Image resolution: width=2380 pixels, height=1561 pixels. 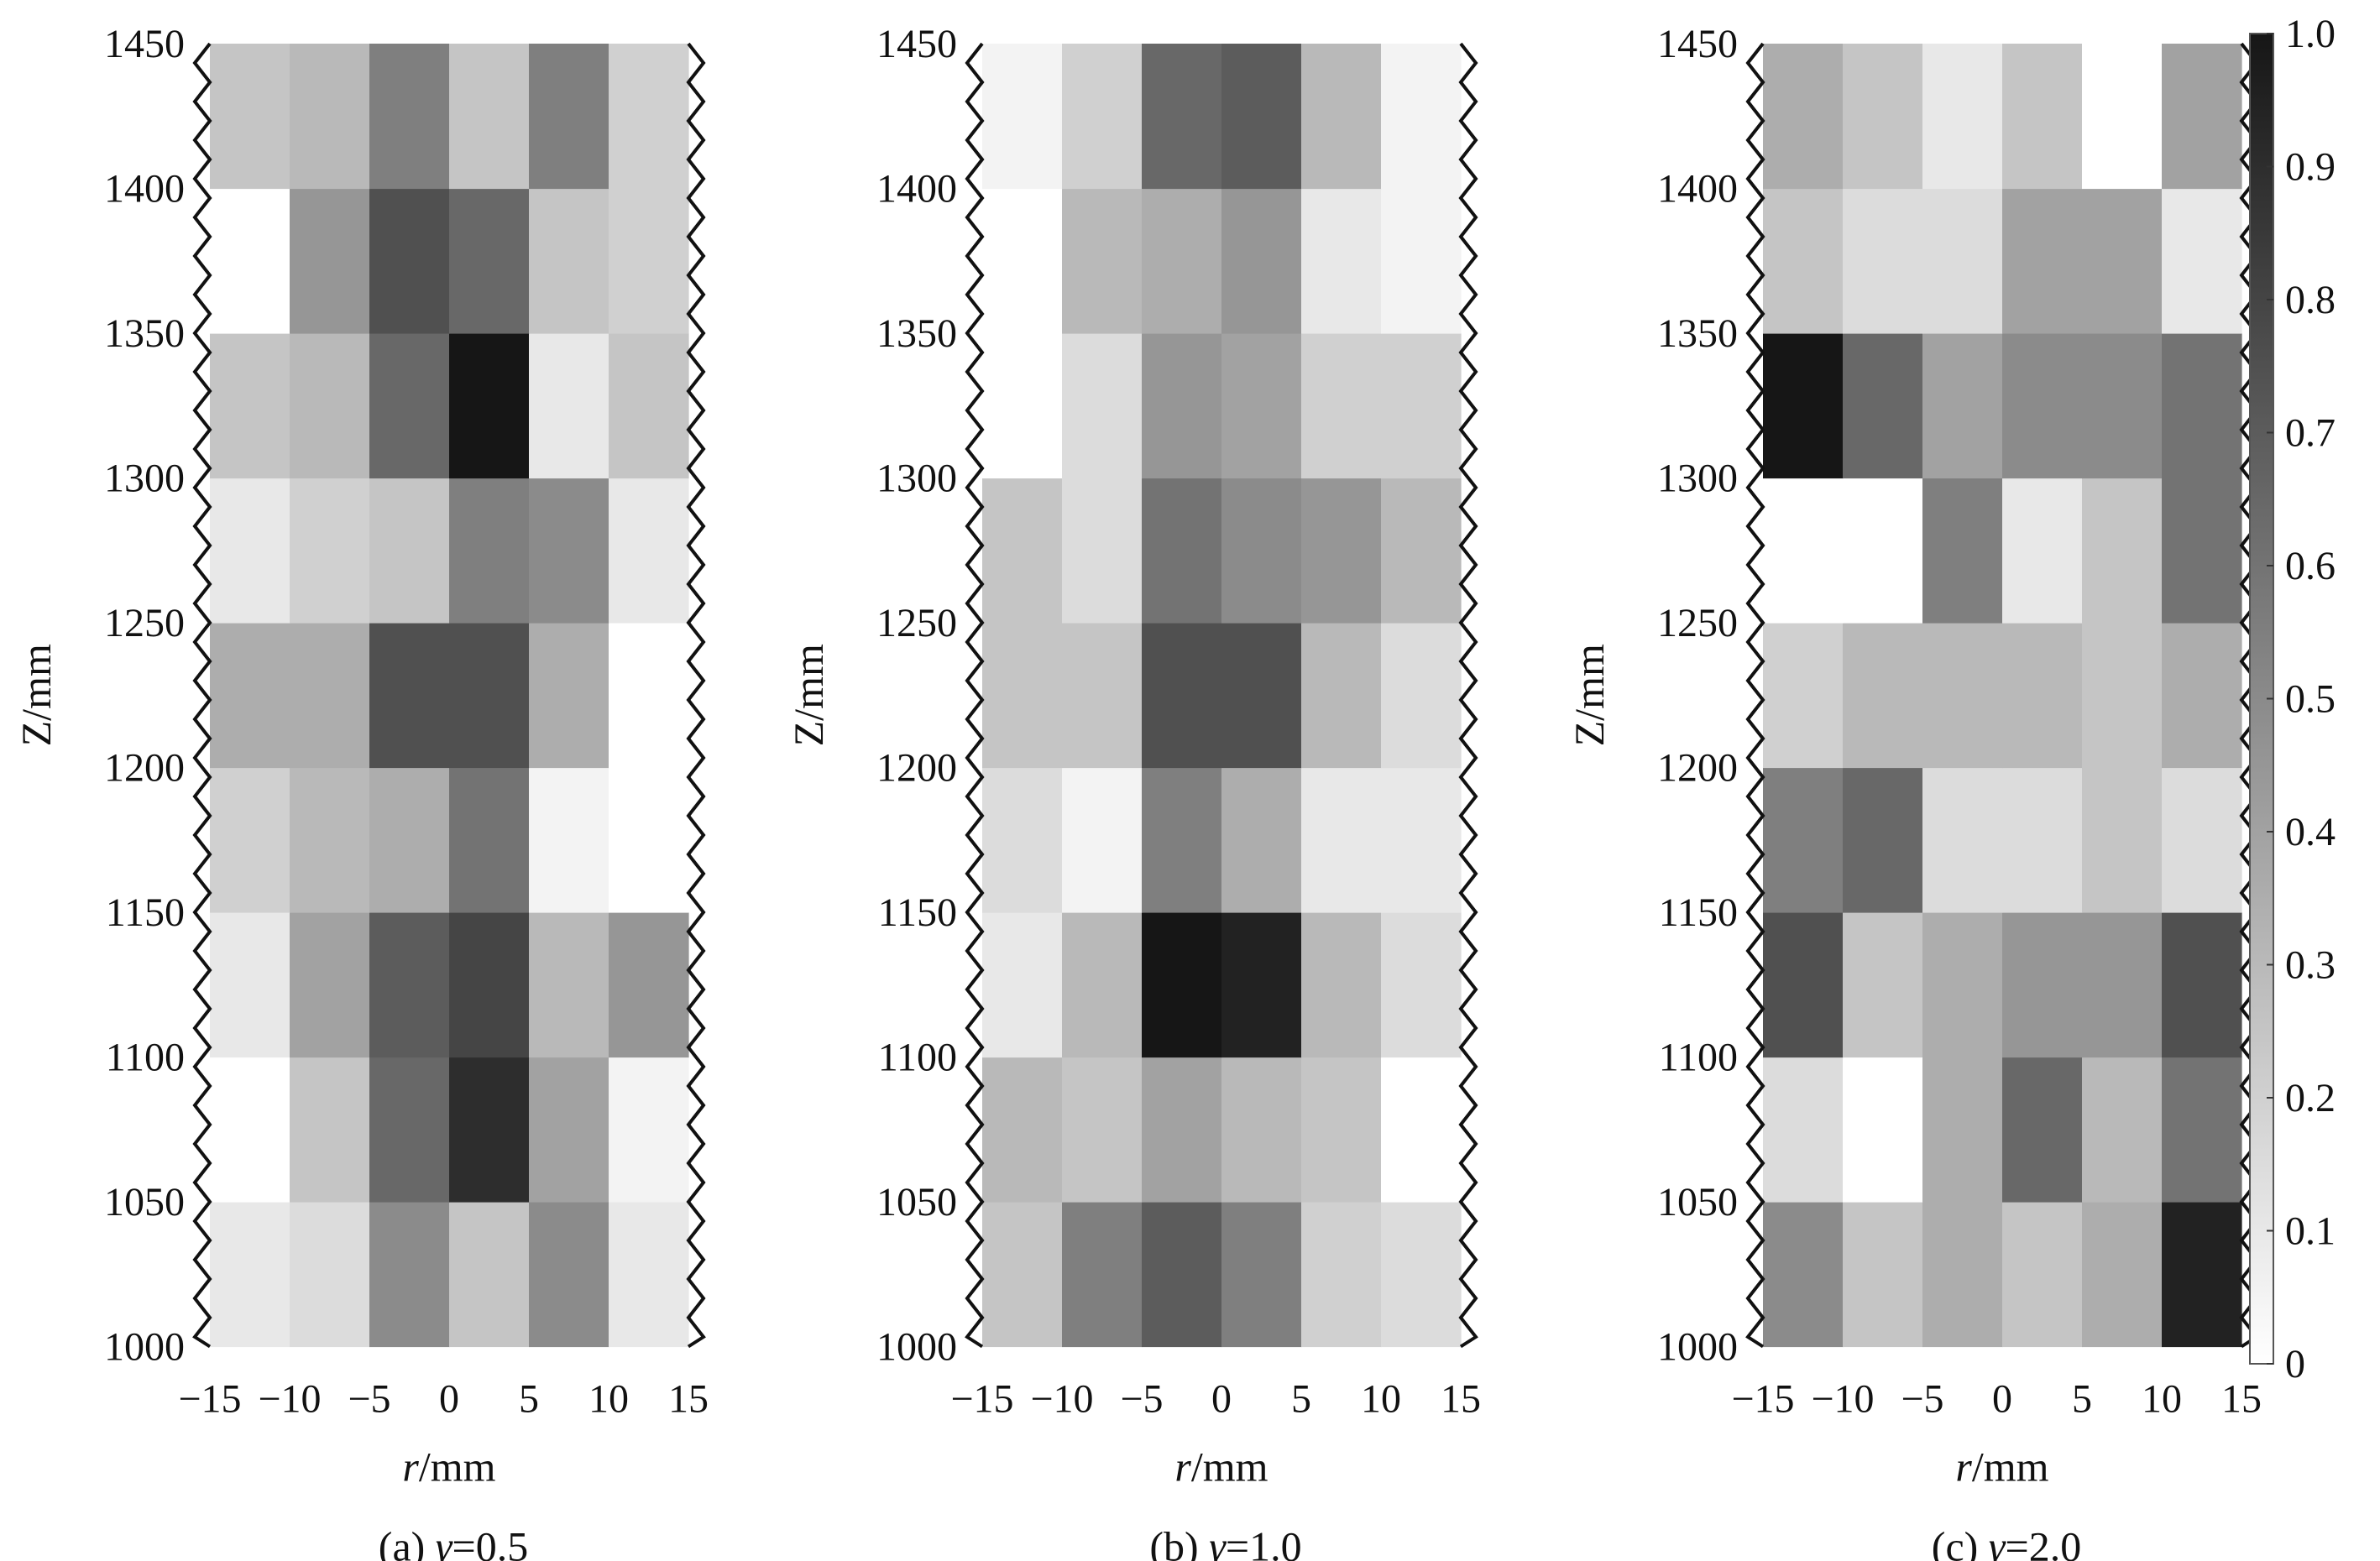 What do you see at coordinates (2310, 1231) in the screenshot?
I see `colorbar-tick-label: 0.1` at bounding box center [2310, 1231].